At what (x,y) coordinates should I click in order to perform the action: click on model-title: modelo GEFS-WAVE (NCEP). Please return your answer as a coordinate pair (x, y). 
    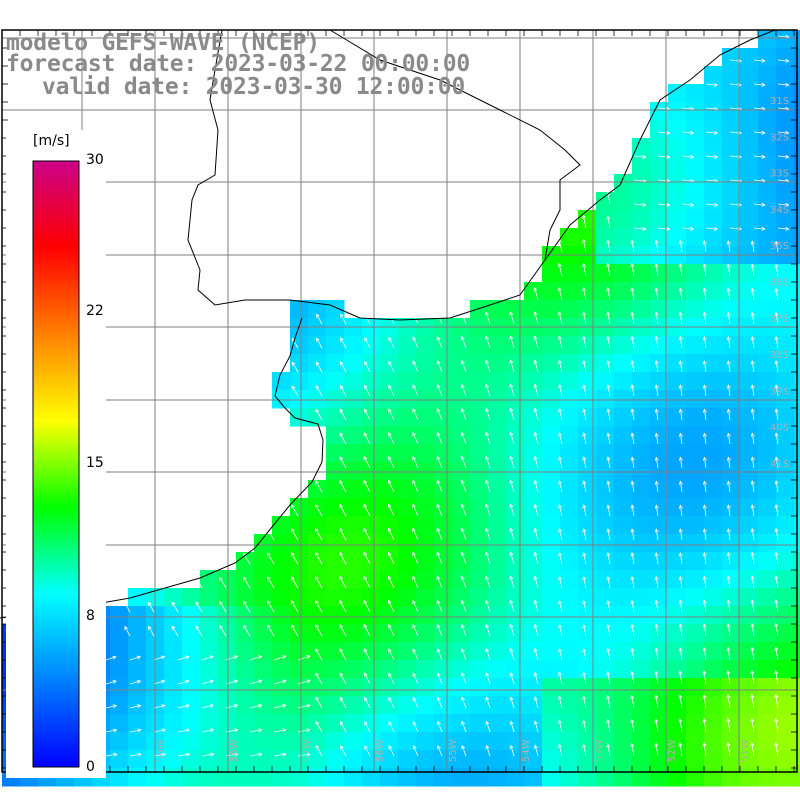
    Looking at the image, I should click on (163, 43).